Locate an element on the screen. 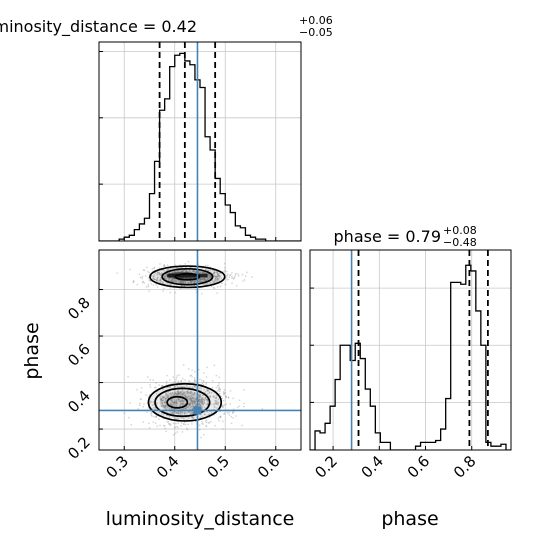 Image resolution: width=550 pixels, height=550 pixels. title-phase-sub: −0.48 is located at coordinates (460, 242).